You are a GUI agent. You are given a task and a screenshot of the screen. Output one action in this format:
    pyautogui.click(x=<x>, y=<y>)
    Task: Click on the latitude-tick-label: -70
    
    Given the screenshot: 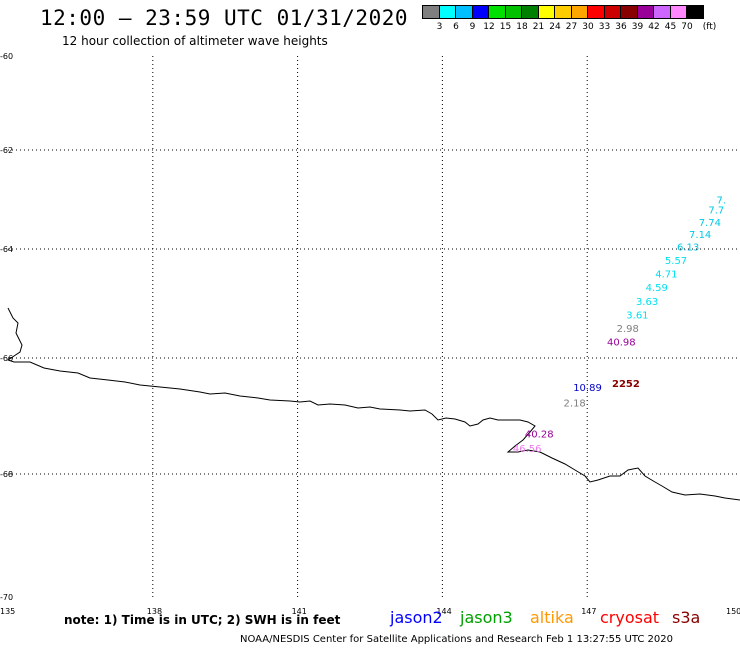 What is the action you would take?
    pyautogui.click(x=6, y=597)
    